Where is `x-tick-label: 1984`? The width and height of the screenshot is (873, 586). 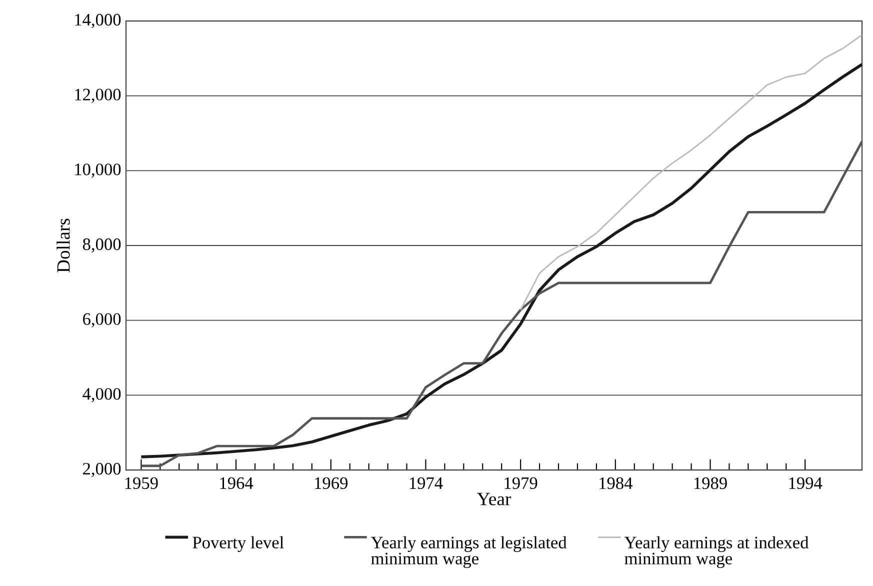
x-tick-label: 1984 is located at coordinates (616, 483).